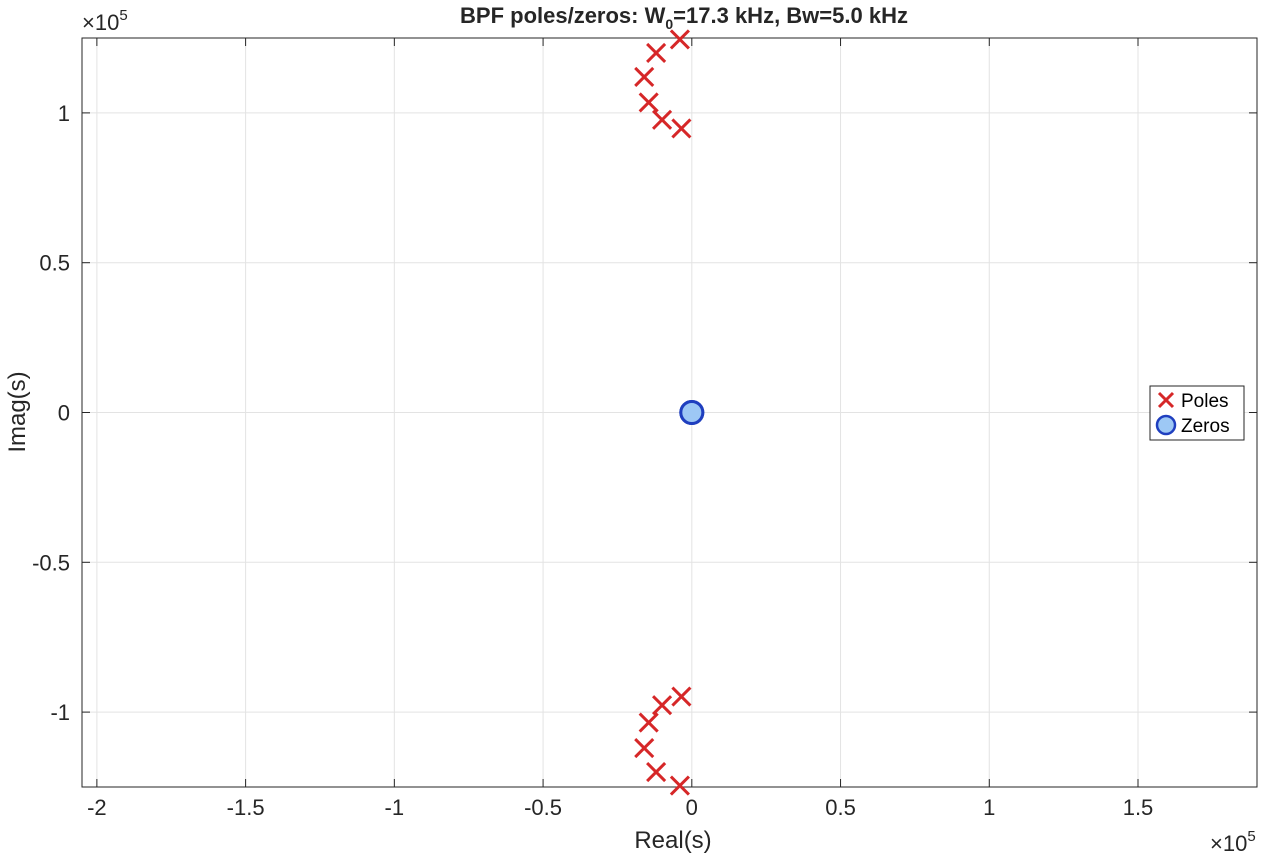 The height and width of the screenshot is (856, 1268). I want to click on x-tick-label: 1, so click(989, 807).